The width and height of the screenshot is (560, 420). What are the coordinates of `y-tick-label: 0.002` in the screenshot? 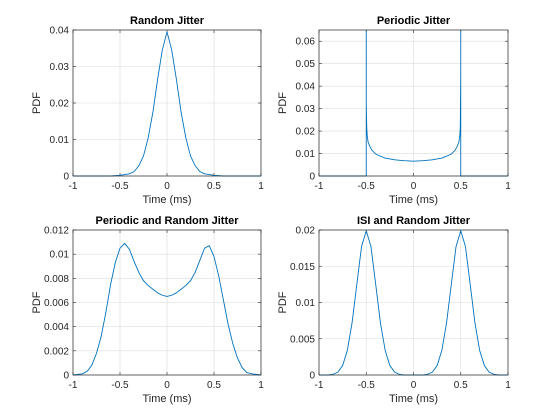 It's located at (56, 351).